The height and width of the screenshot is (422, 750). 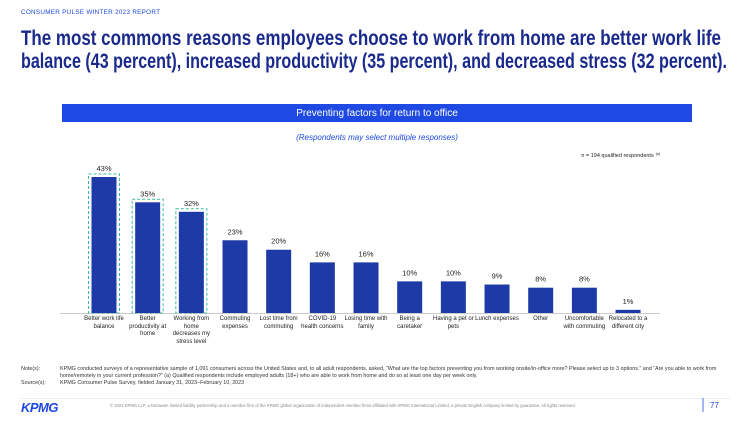 I want to click on page-number: 77, so click(x=714, y=405).